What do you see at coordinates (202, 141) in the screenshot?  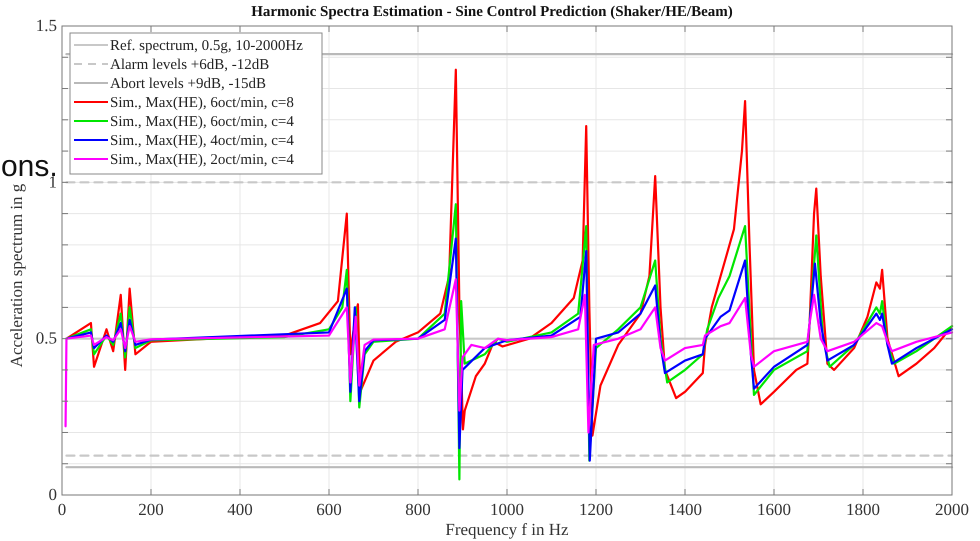 I see `legend-label: Sim., Max(HE), 4oct/min, c=4` at bounding box center [202, 141].